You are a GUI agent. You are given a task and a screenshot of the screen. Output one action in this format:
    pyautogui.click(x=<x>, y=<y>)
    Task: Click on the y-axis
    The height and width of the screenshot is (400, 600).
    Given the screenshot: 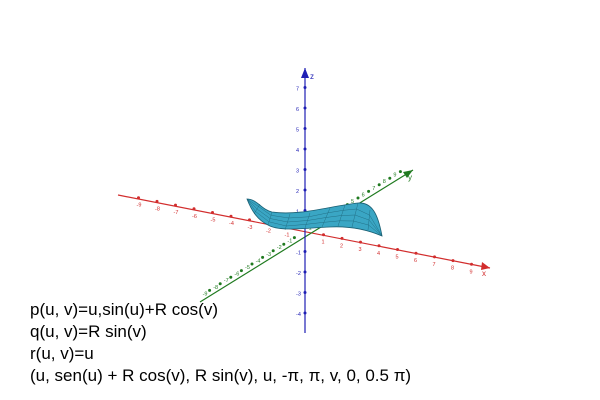 What is the action you would take?
    pyautogui.click(x=306, y=236)
    